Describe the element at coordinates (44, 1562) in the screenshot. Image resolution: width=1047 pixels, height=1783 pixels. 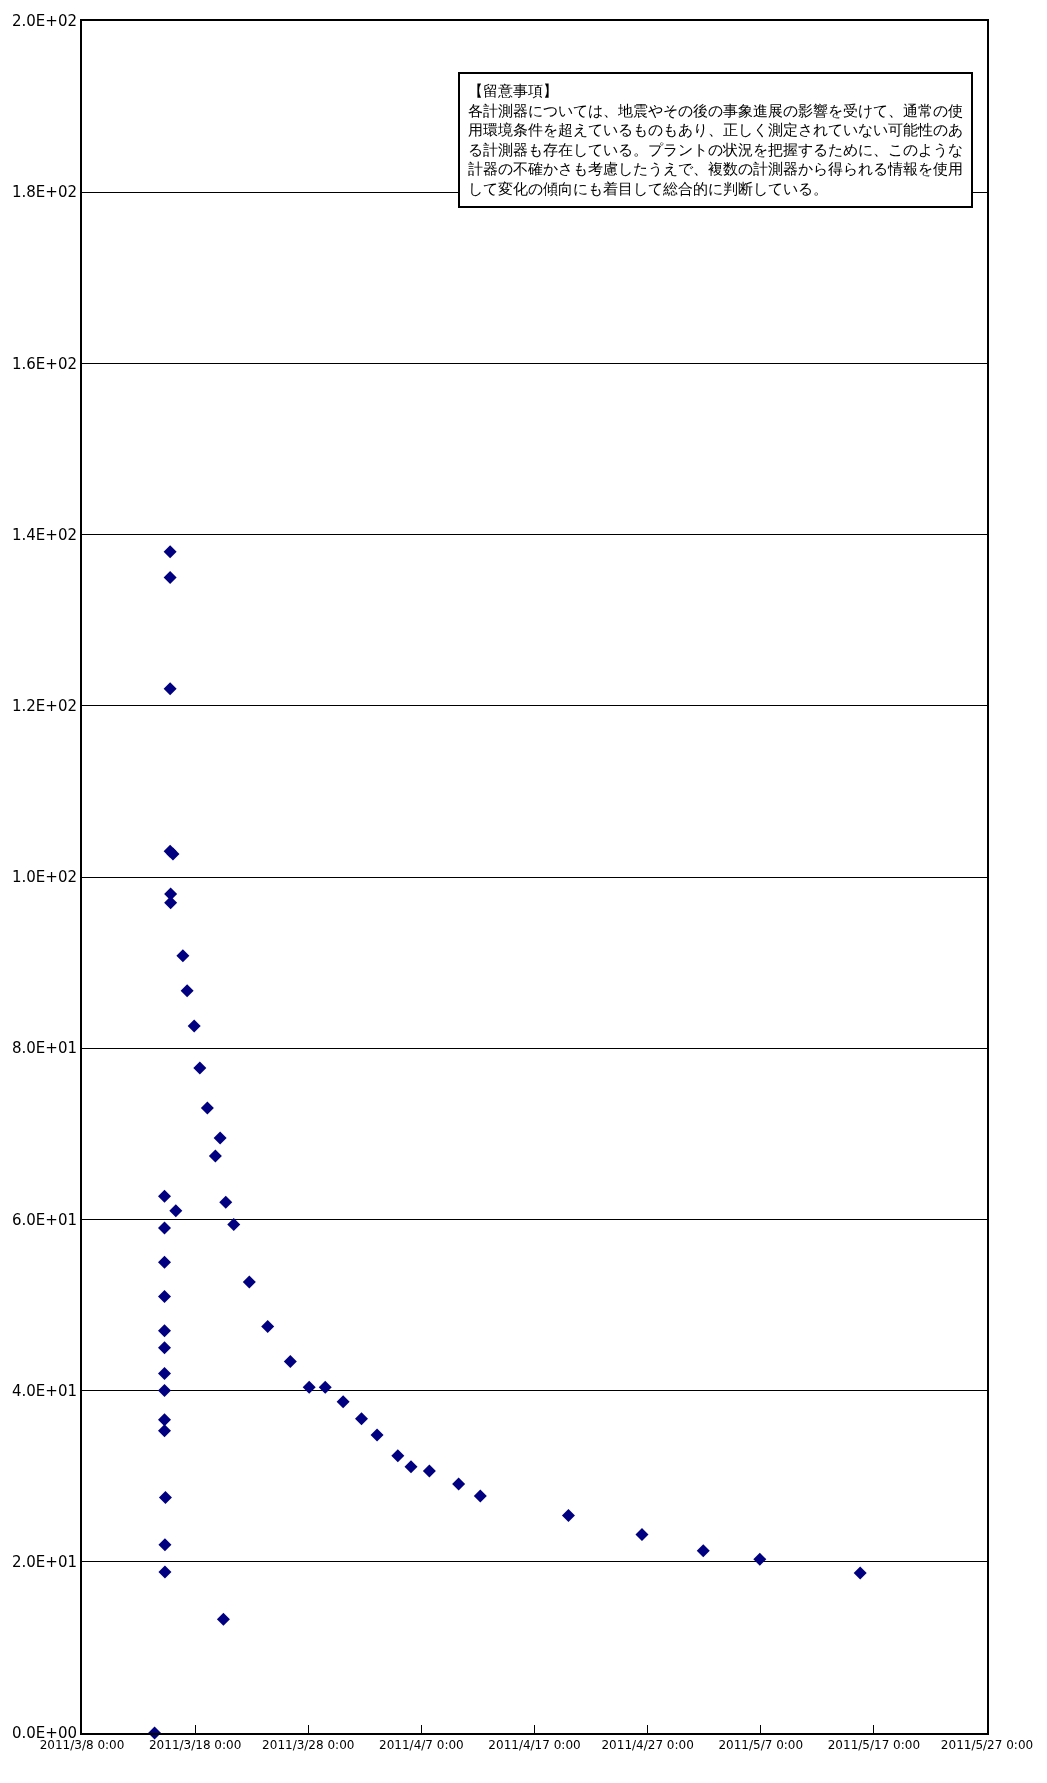
I see `y-tick-label: 2.0E+01` at that location.